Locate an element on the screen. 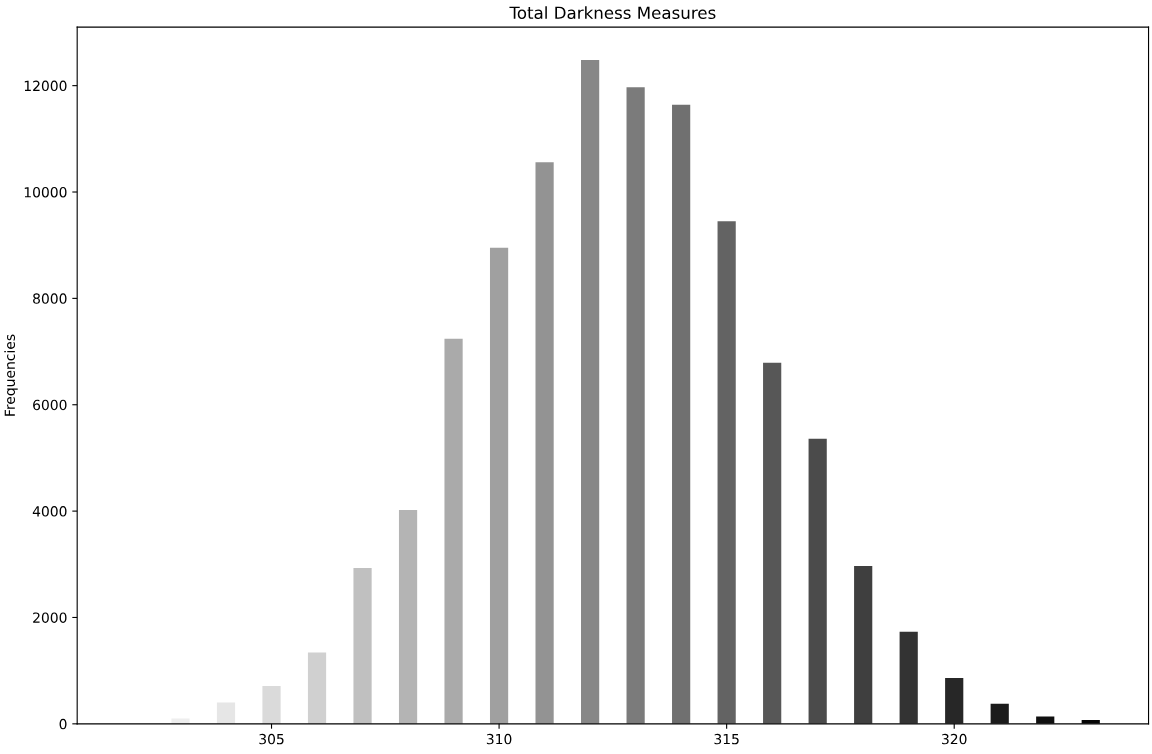 This screenshot has width=1152, height=754. y-tick-label: 8000 is located at coordinates (50, 298).